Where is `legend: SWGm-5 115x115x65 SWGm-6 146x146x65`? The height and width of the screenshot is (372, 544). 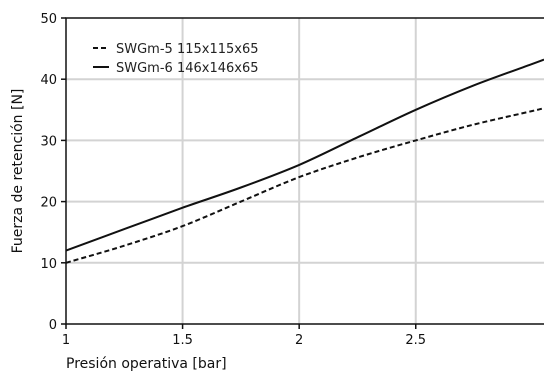
legend: SWGm-5 115x115x65 SWGm-6 146x146x65 is located at coordinates (176, 59).